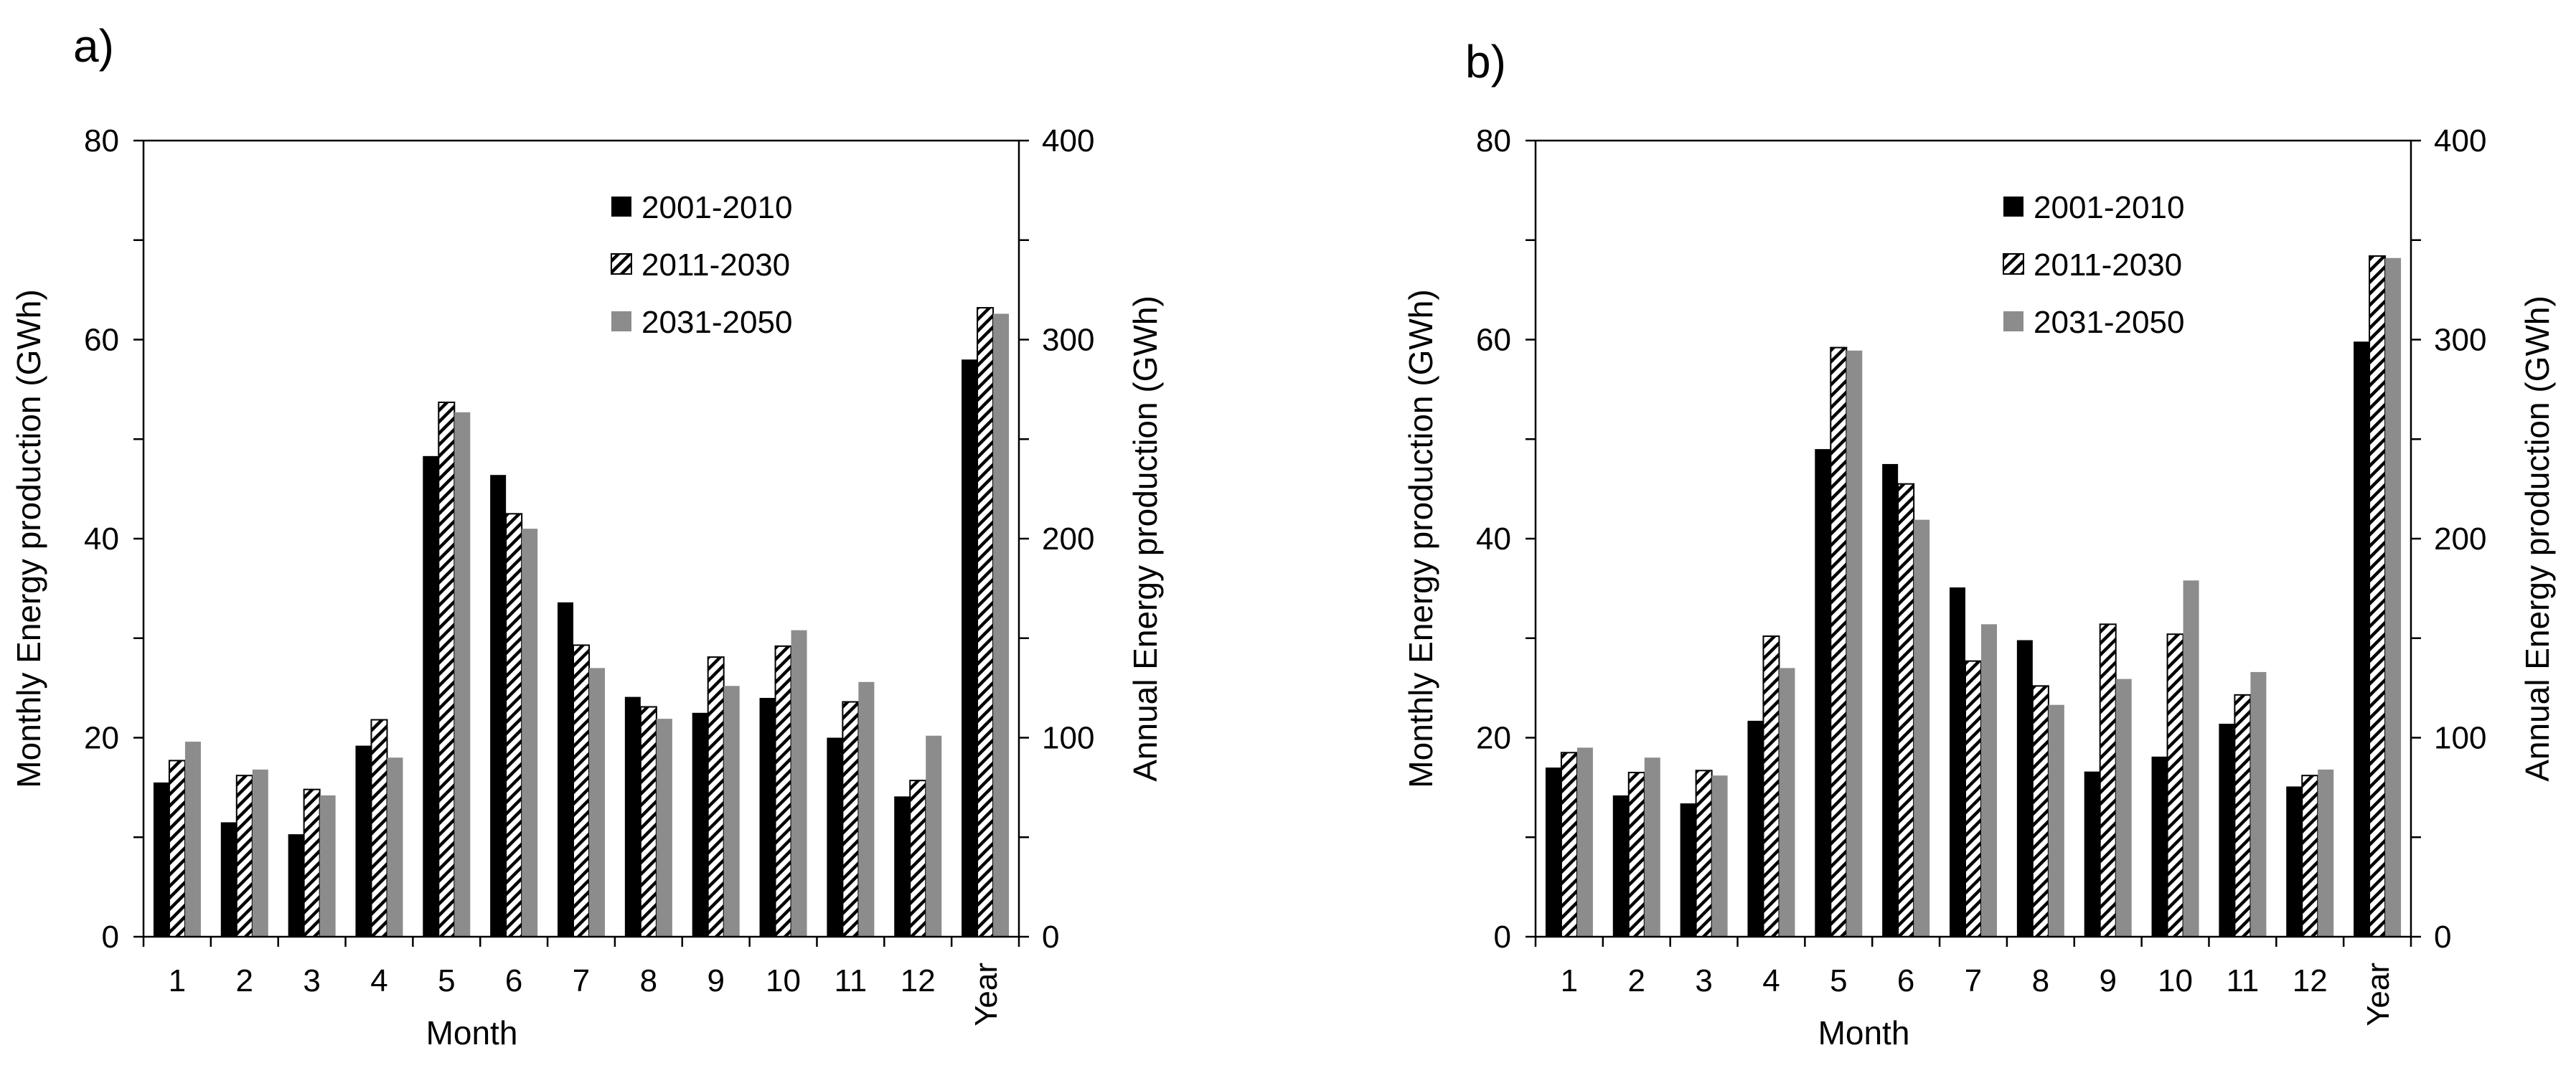  I want to click on x-tick-label: 10, so click(2175, 980).